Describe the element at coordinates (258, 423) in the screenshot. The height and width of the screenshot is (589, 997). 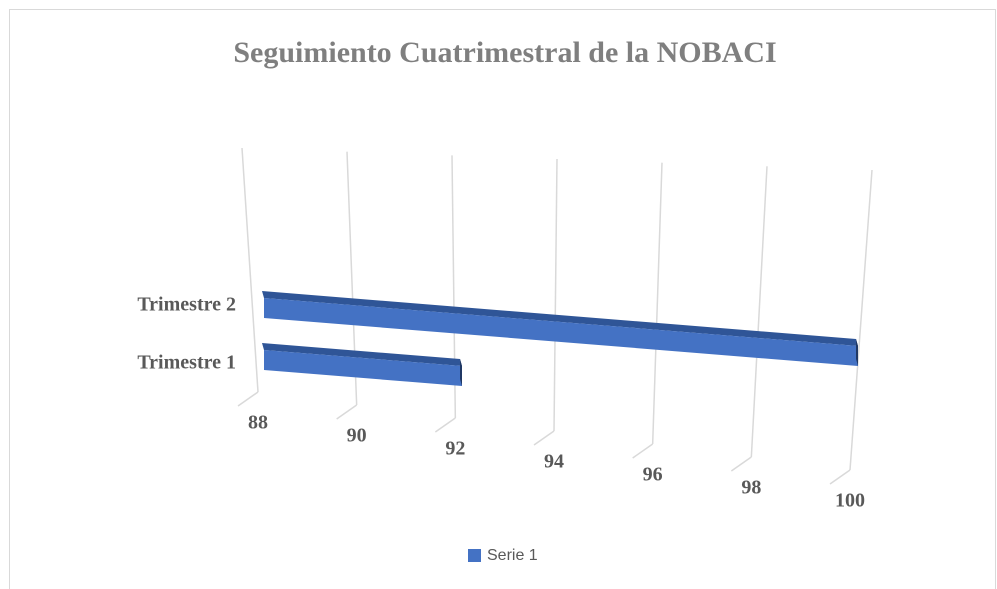
I see `x-tick-label: 88` at that location.